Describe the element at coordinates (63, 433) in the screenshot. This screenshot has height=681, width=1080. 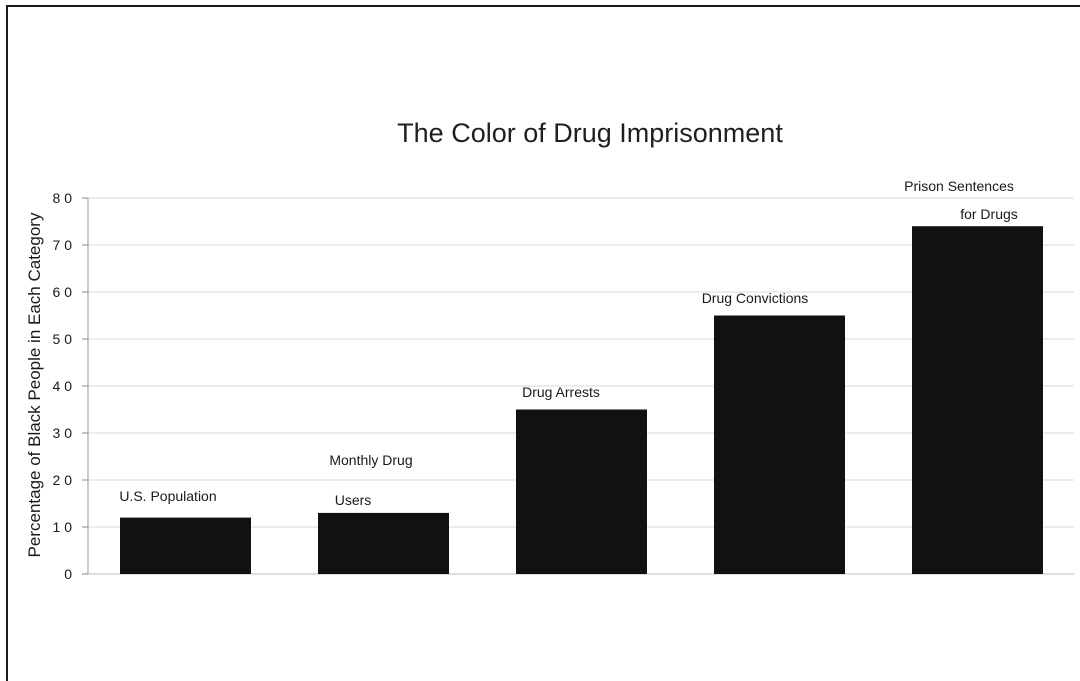
I see `y-tick-label: 3 0` at that location.